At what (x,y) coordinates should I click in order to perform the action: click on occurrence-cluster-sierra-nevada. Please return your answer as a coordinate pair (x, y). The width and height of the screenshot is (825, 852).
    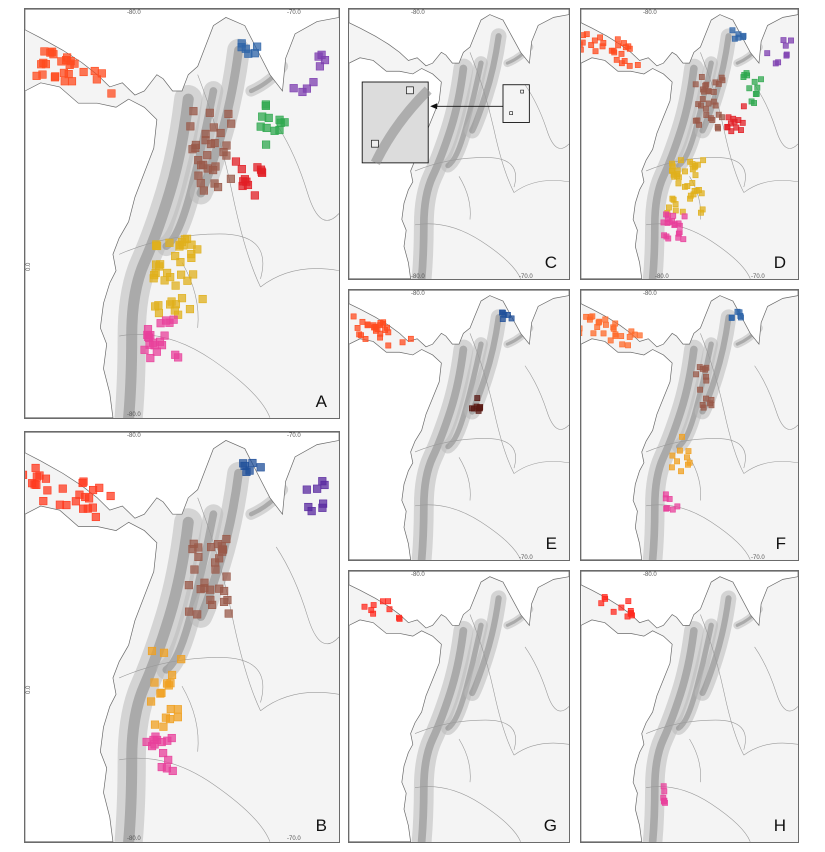
    Looking at the image, I should click on (507, 315).